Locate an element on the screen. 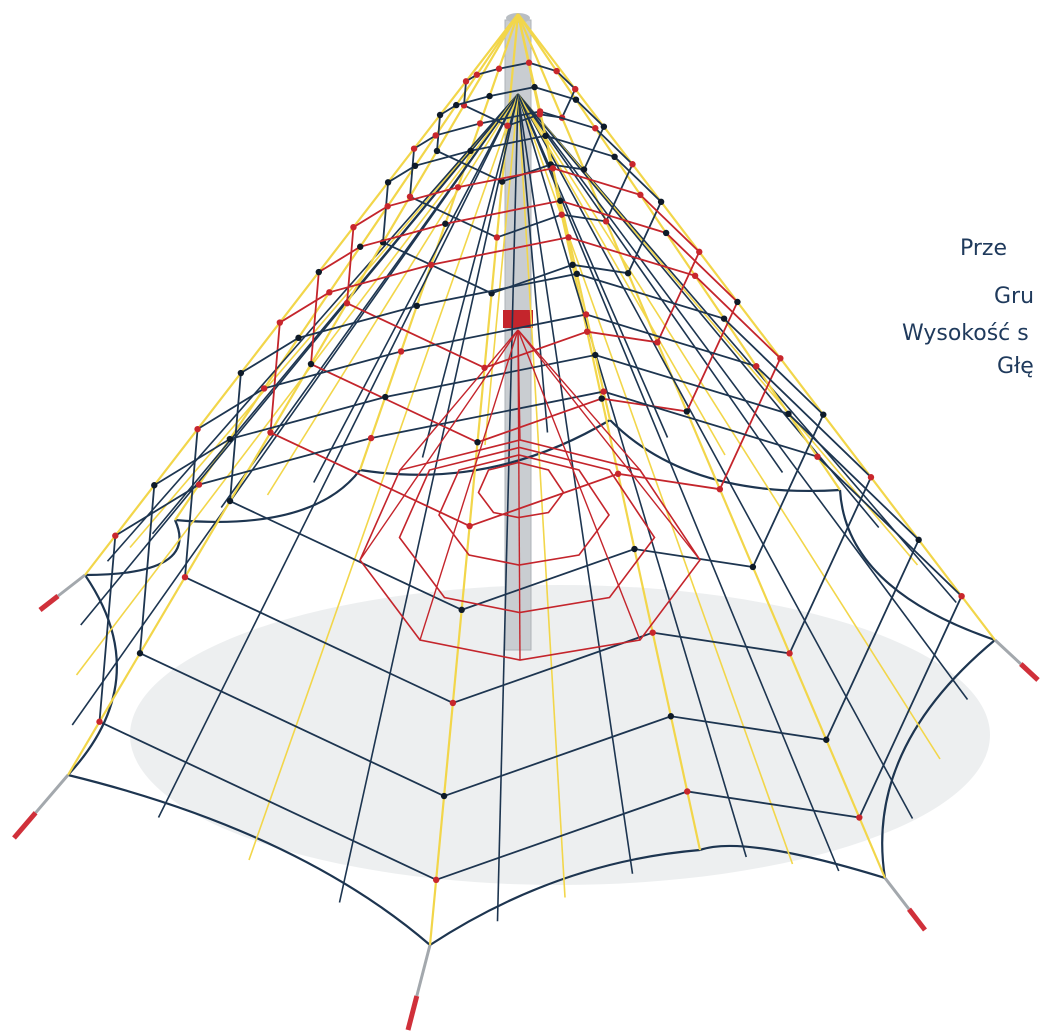  radial-rope is located at coordinates (393, 294).